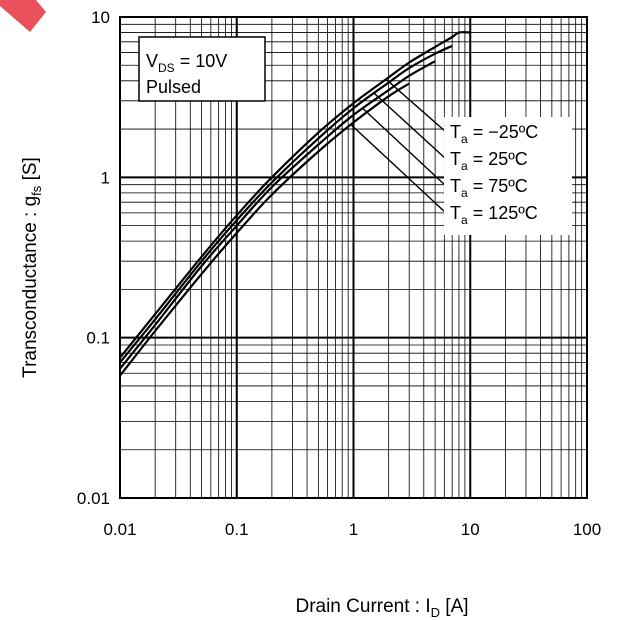 The height and width of the screenshot is (620, 617). What do you see at coordinates (105, 177) in the screenshot?
I see `y-tick-label: 1` at bounding box center [105, 177].